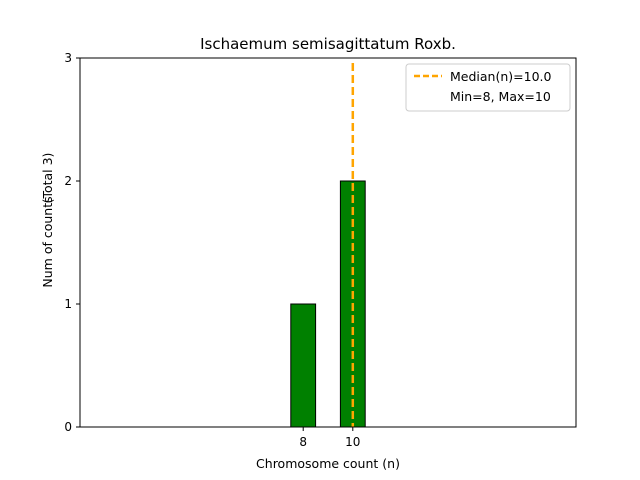 This screenshot has width=640, height=480. What do you see at coordinates (328, 44) in the screenshot?
I see `chart-title: Ischaemum semisagittatum Roxb.` at bounding box center [328, 44].